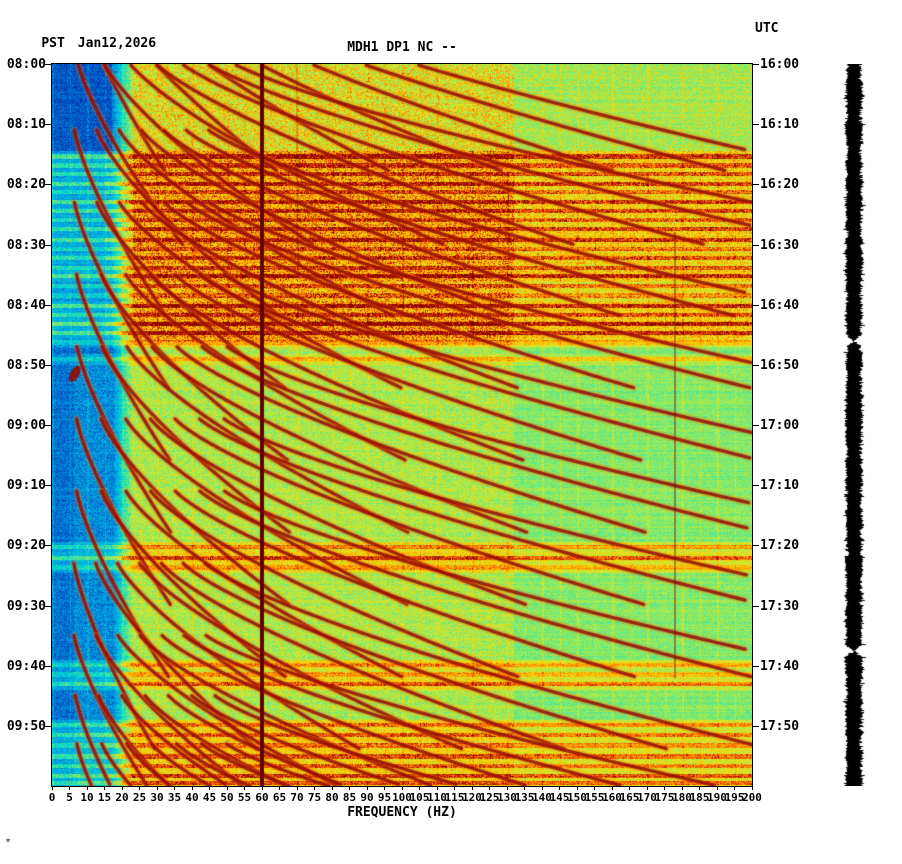  Describe the element at coordinates (26, 305) in the screenshot. I see `left-time-label: 08:40` at that location.